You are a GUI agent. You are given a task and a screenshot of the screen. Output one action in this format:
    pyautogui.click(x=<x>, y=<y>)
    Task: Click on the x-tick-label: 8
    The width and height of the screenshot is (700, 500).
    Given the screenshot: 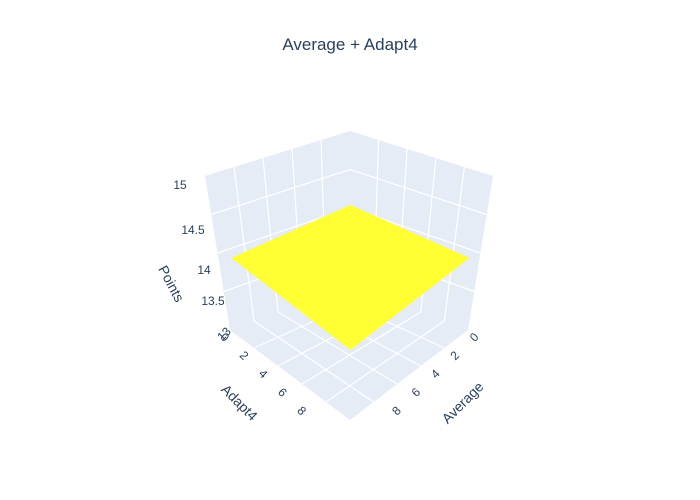 What is the action you would take?
    pyautogui.click(x=396, y=410)
    